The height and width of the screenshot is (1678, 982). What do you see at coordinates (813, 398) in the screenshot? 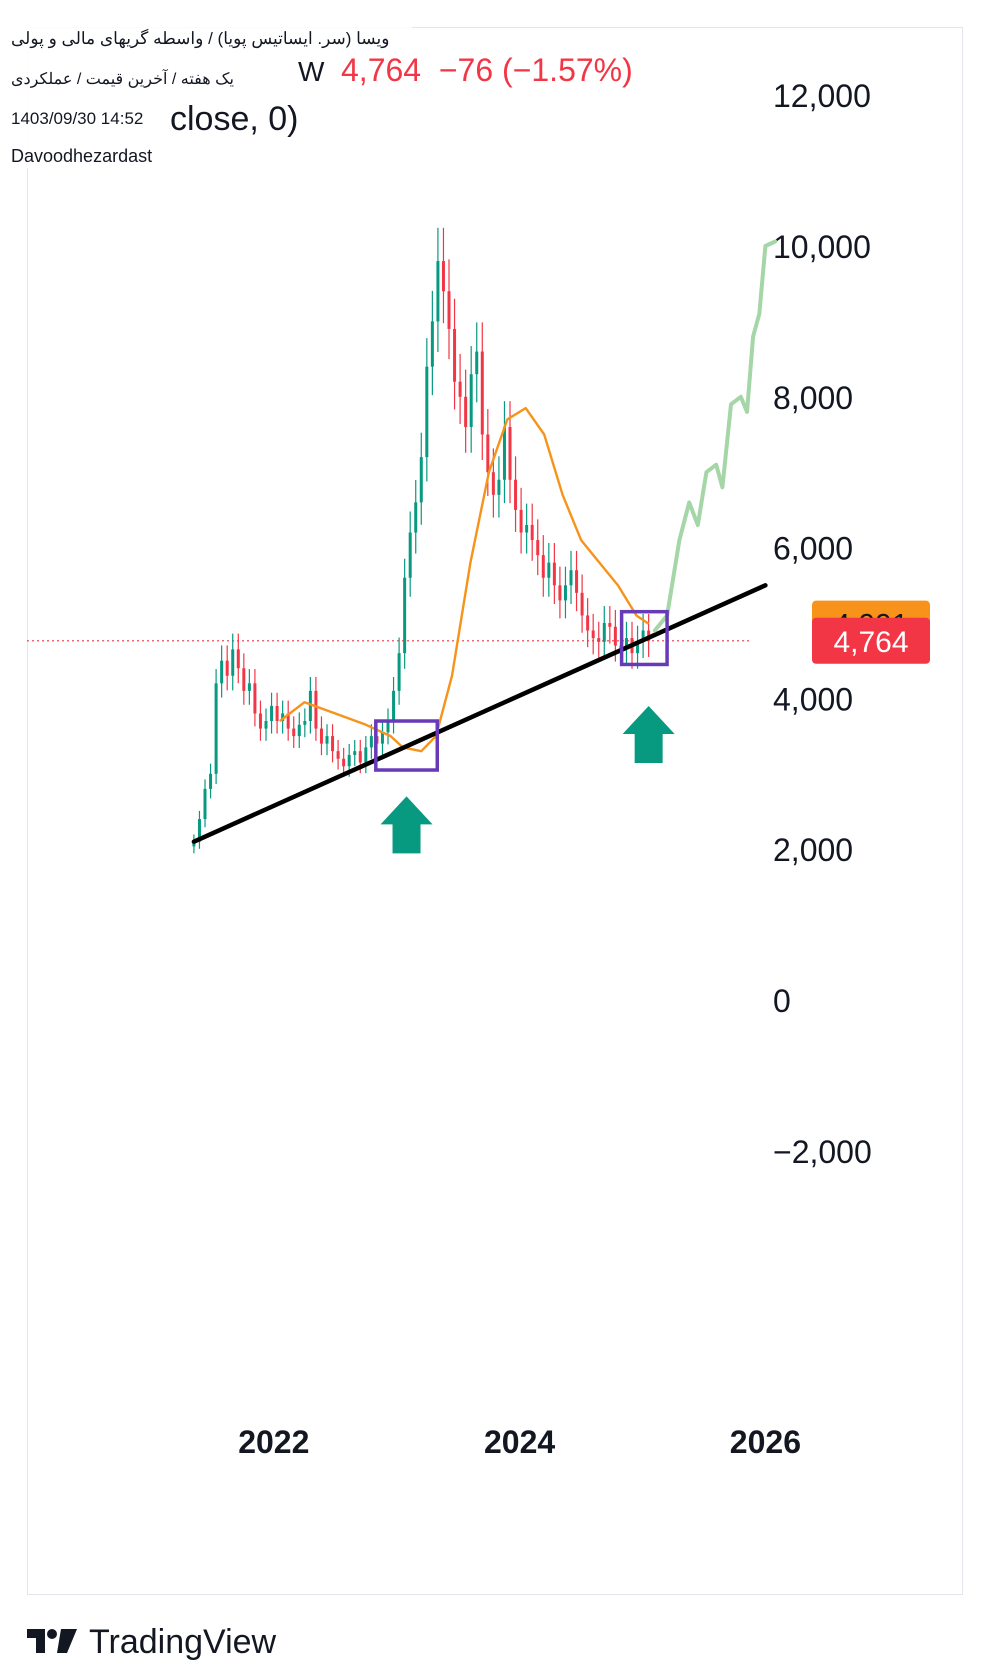
I see `y-tick-label: 8,000` at bounding box center [813, 398].